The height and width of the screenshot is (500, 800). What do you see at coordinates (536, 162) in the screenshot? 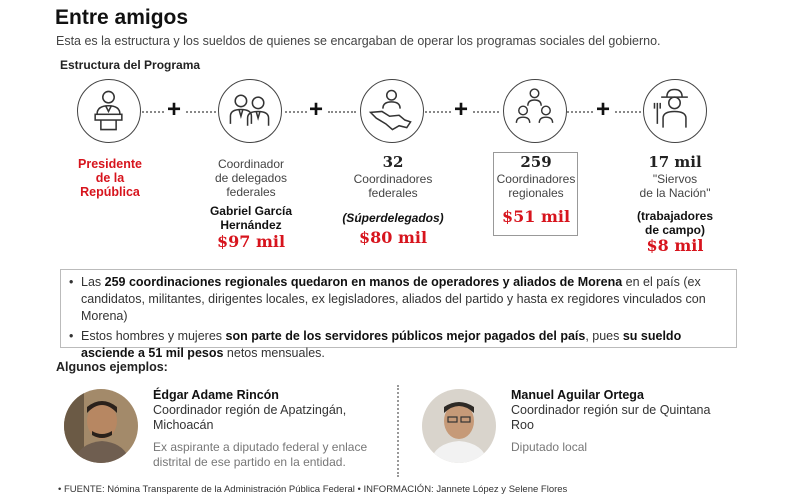
I see `count-value: 259` at bounding box center [536, 162].